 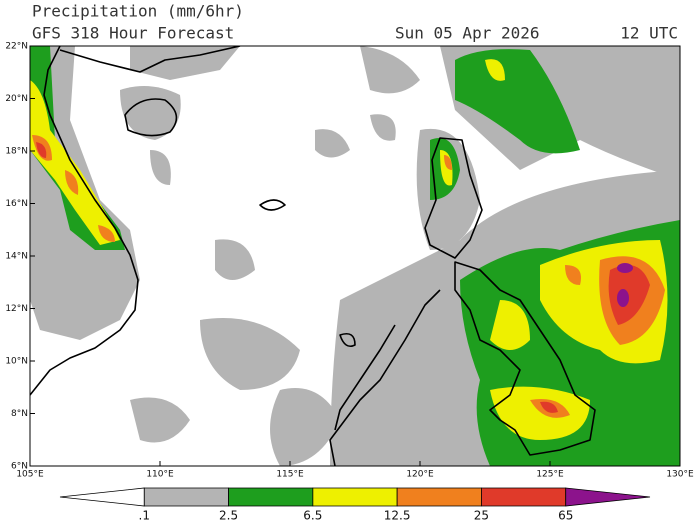 What do you see at coordinates (228, 516) in the screenshot?
I see `colorbar-label: 2.5` at bounding box center [228, 516].